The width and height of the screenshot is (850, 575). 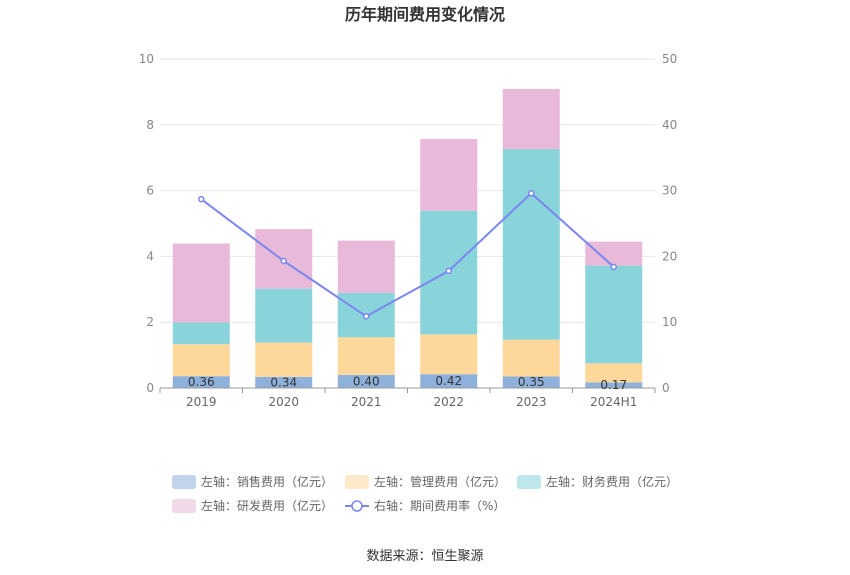 I want to click on ratio-line, so click(x=407, y=254).